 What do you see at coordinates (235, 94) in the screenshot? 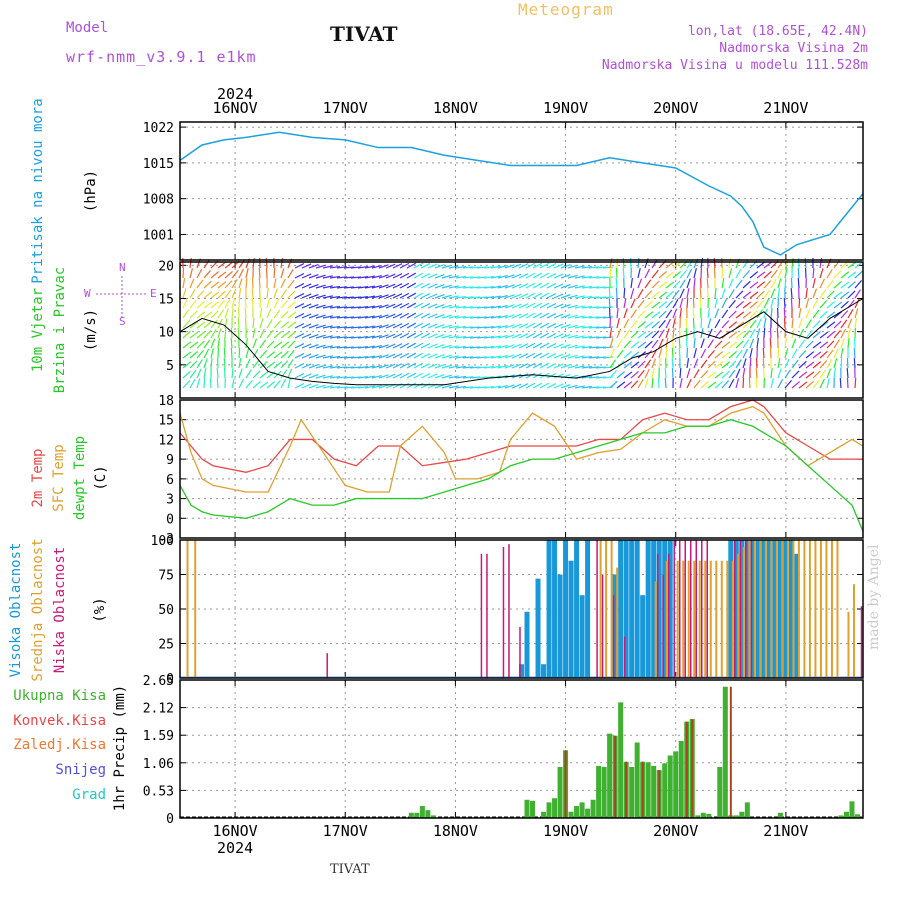
I see `year-label-top: 2024` at bounding box center [235, 94].